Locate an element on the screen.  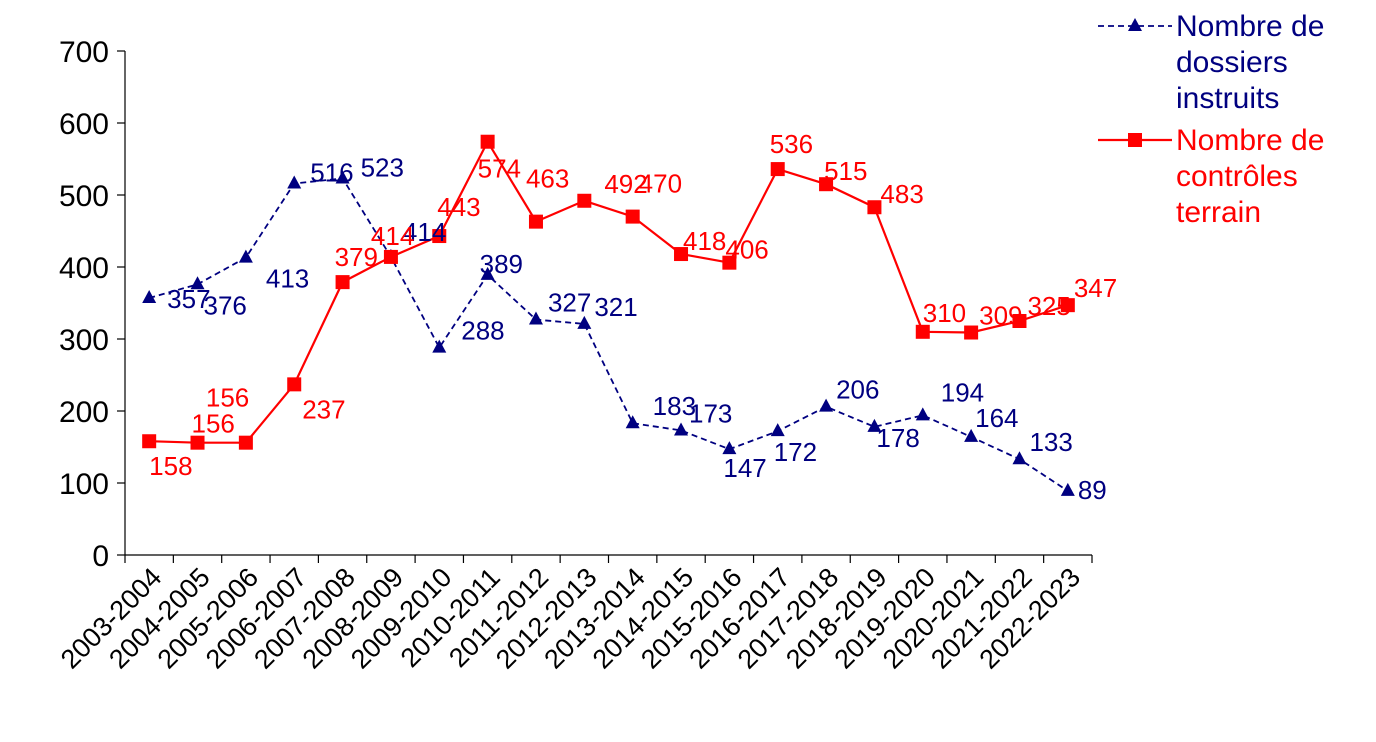
data-label: 164 is located at coordinates (996, 418).